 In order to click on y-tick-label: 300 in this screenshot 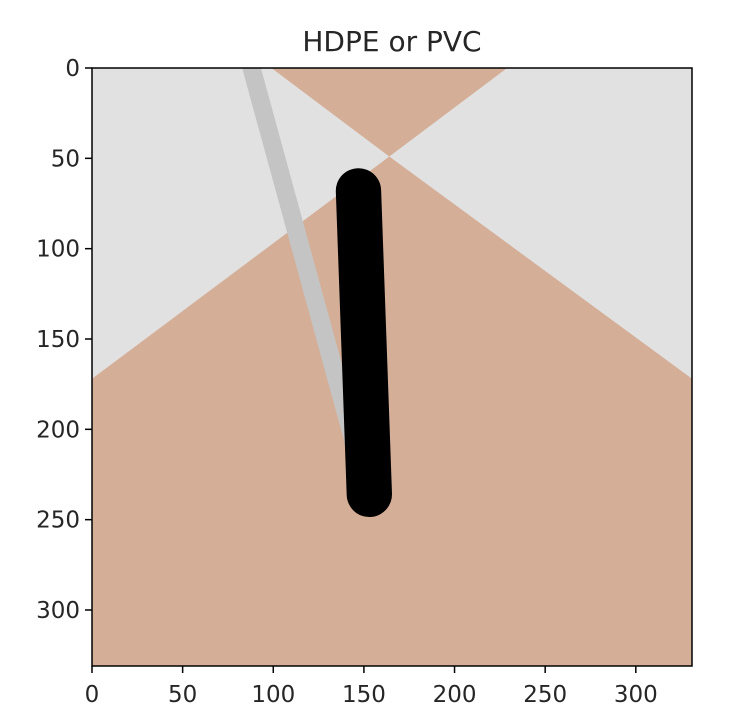, I will do `click(58, 611)`.